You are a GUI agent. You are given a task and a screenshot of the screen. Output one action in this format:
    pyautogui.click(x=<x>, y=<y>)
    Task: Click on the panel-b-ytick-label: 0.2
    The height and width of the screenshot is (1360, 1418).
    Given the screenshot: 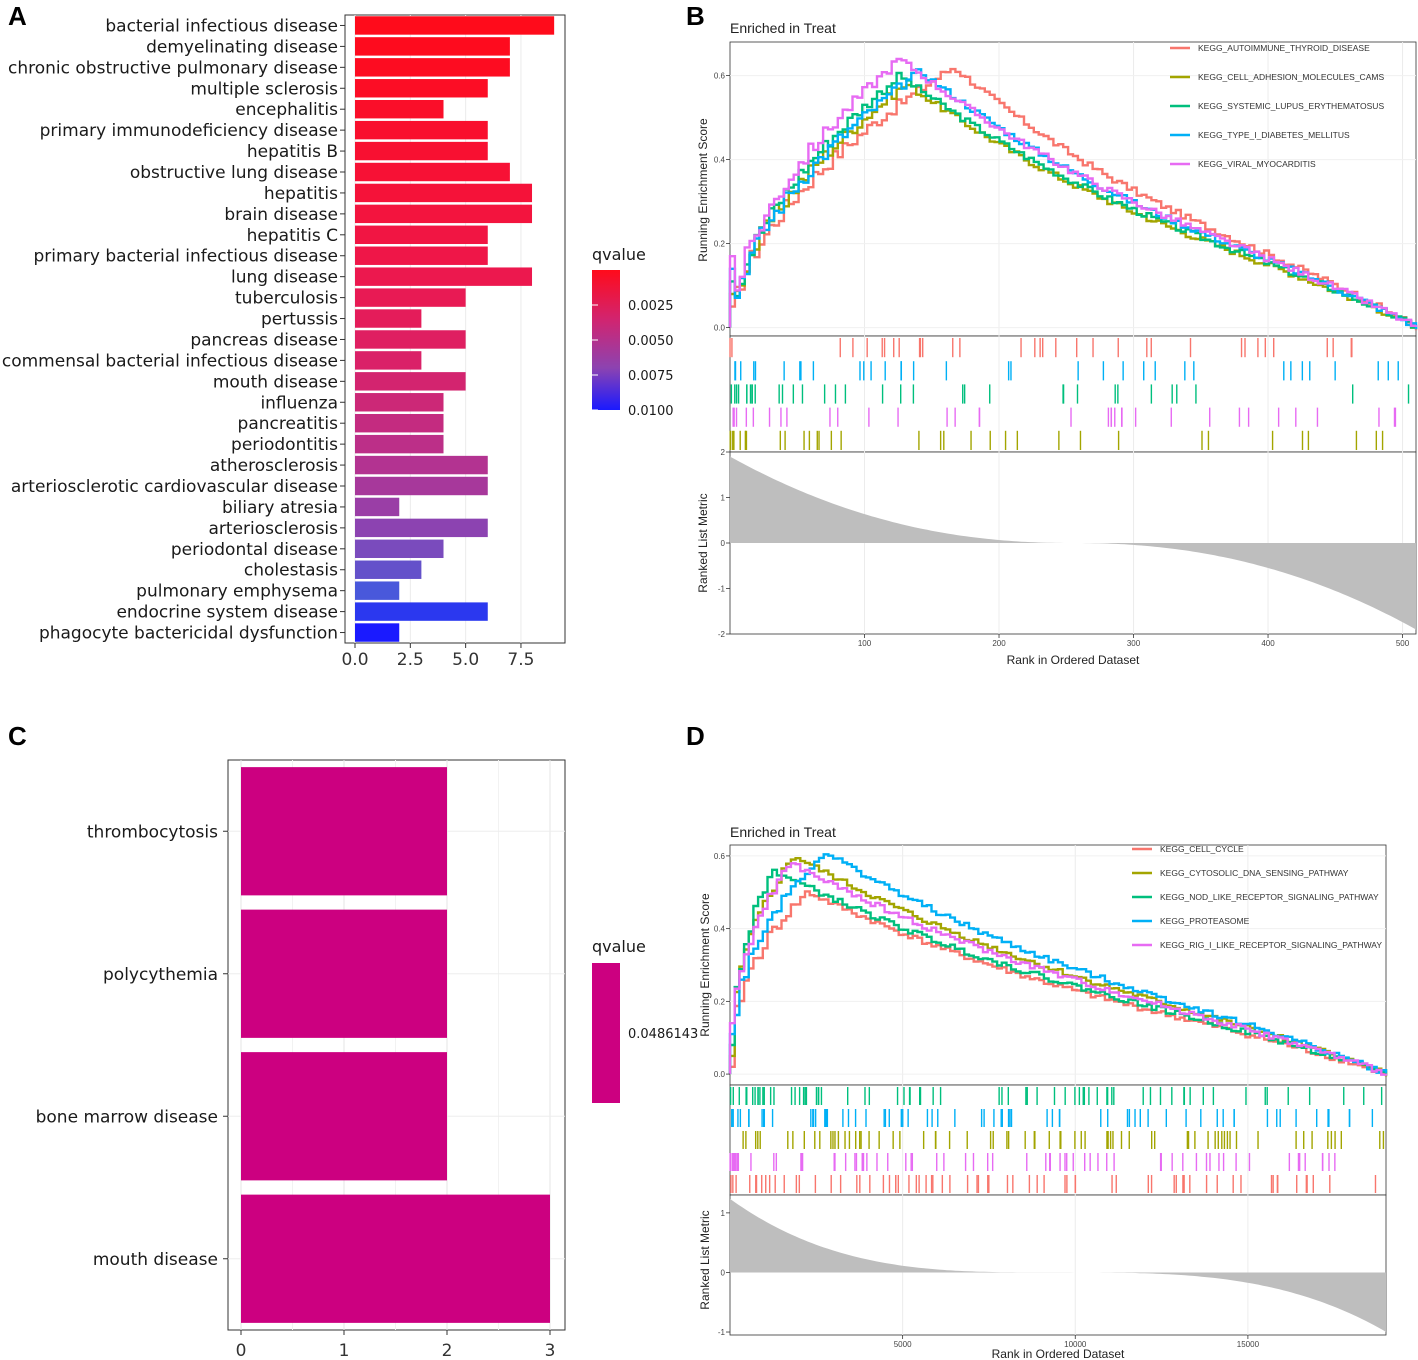 What is the action you would take?
    pyautogui.click(x=720, y=244)
    